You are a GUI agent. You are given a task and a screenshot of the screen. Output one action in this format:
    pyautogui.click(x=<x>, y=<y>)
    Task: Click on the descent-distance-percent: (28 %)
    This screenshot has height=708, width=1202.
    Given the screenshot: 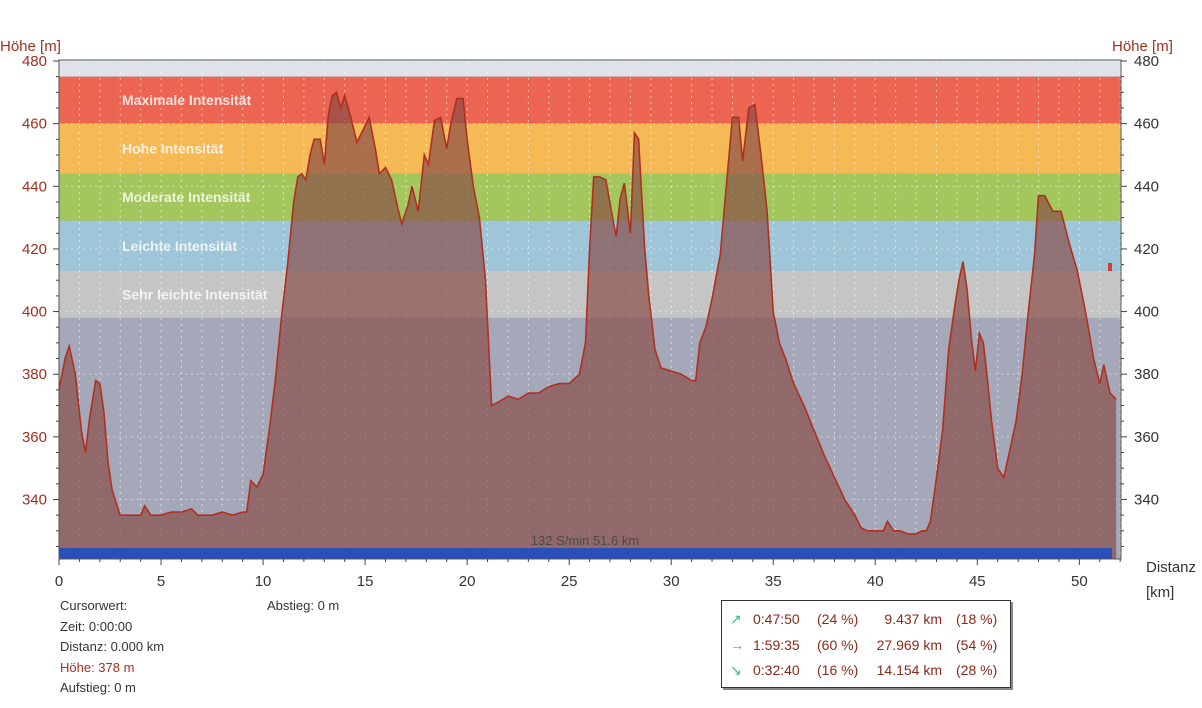 What is the action you would take?
    pyautogui.click(x=977, y=670)
    